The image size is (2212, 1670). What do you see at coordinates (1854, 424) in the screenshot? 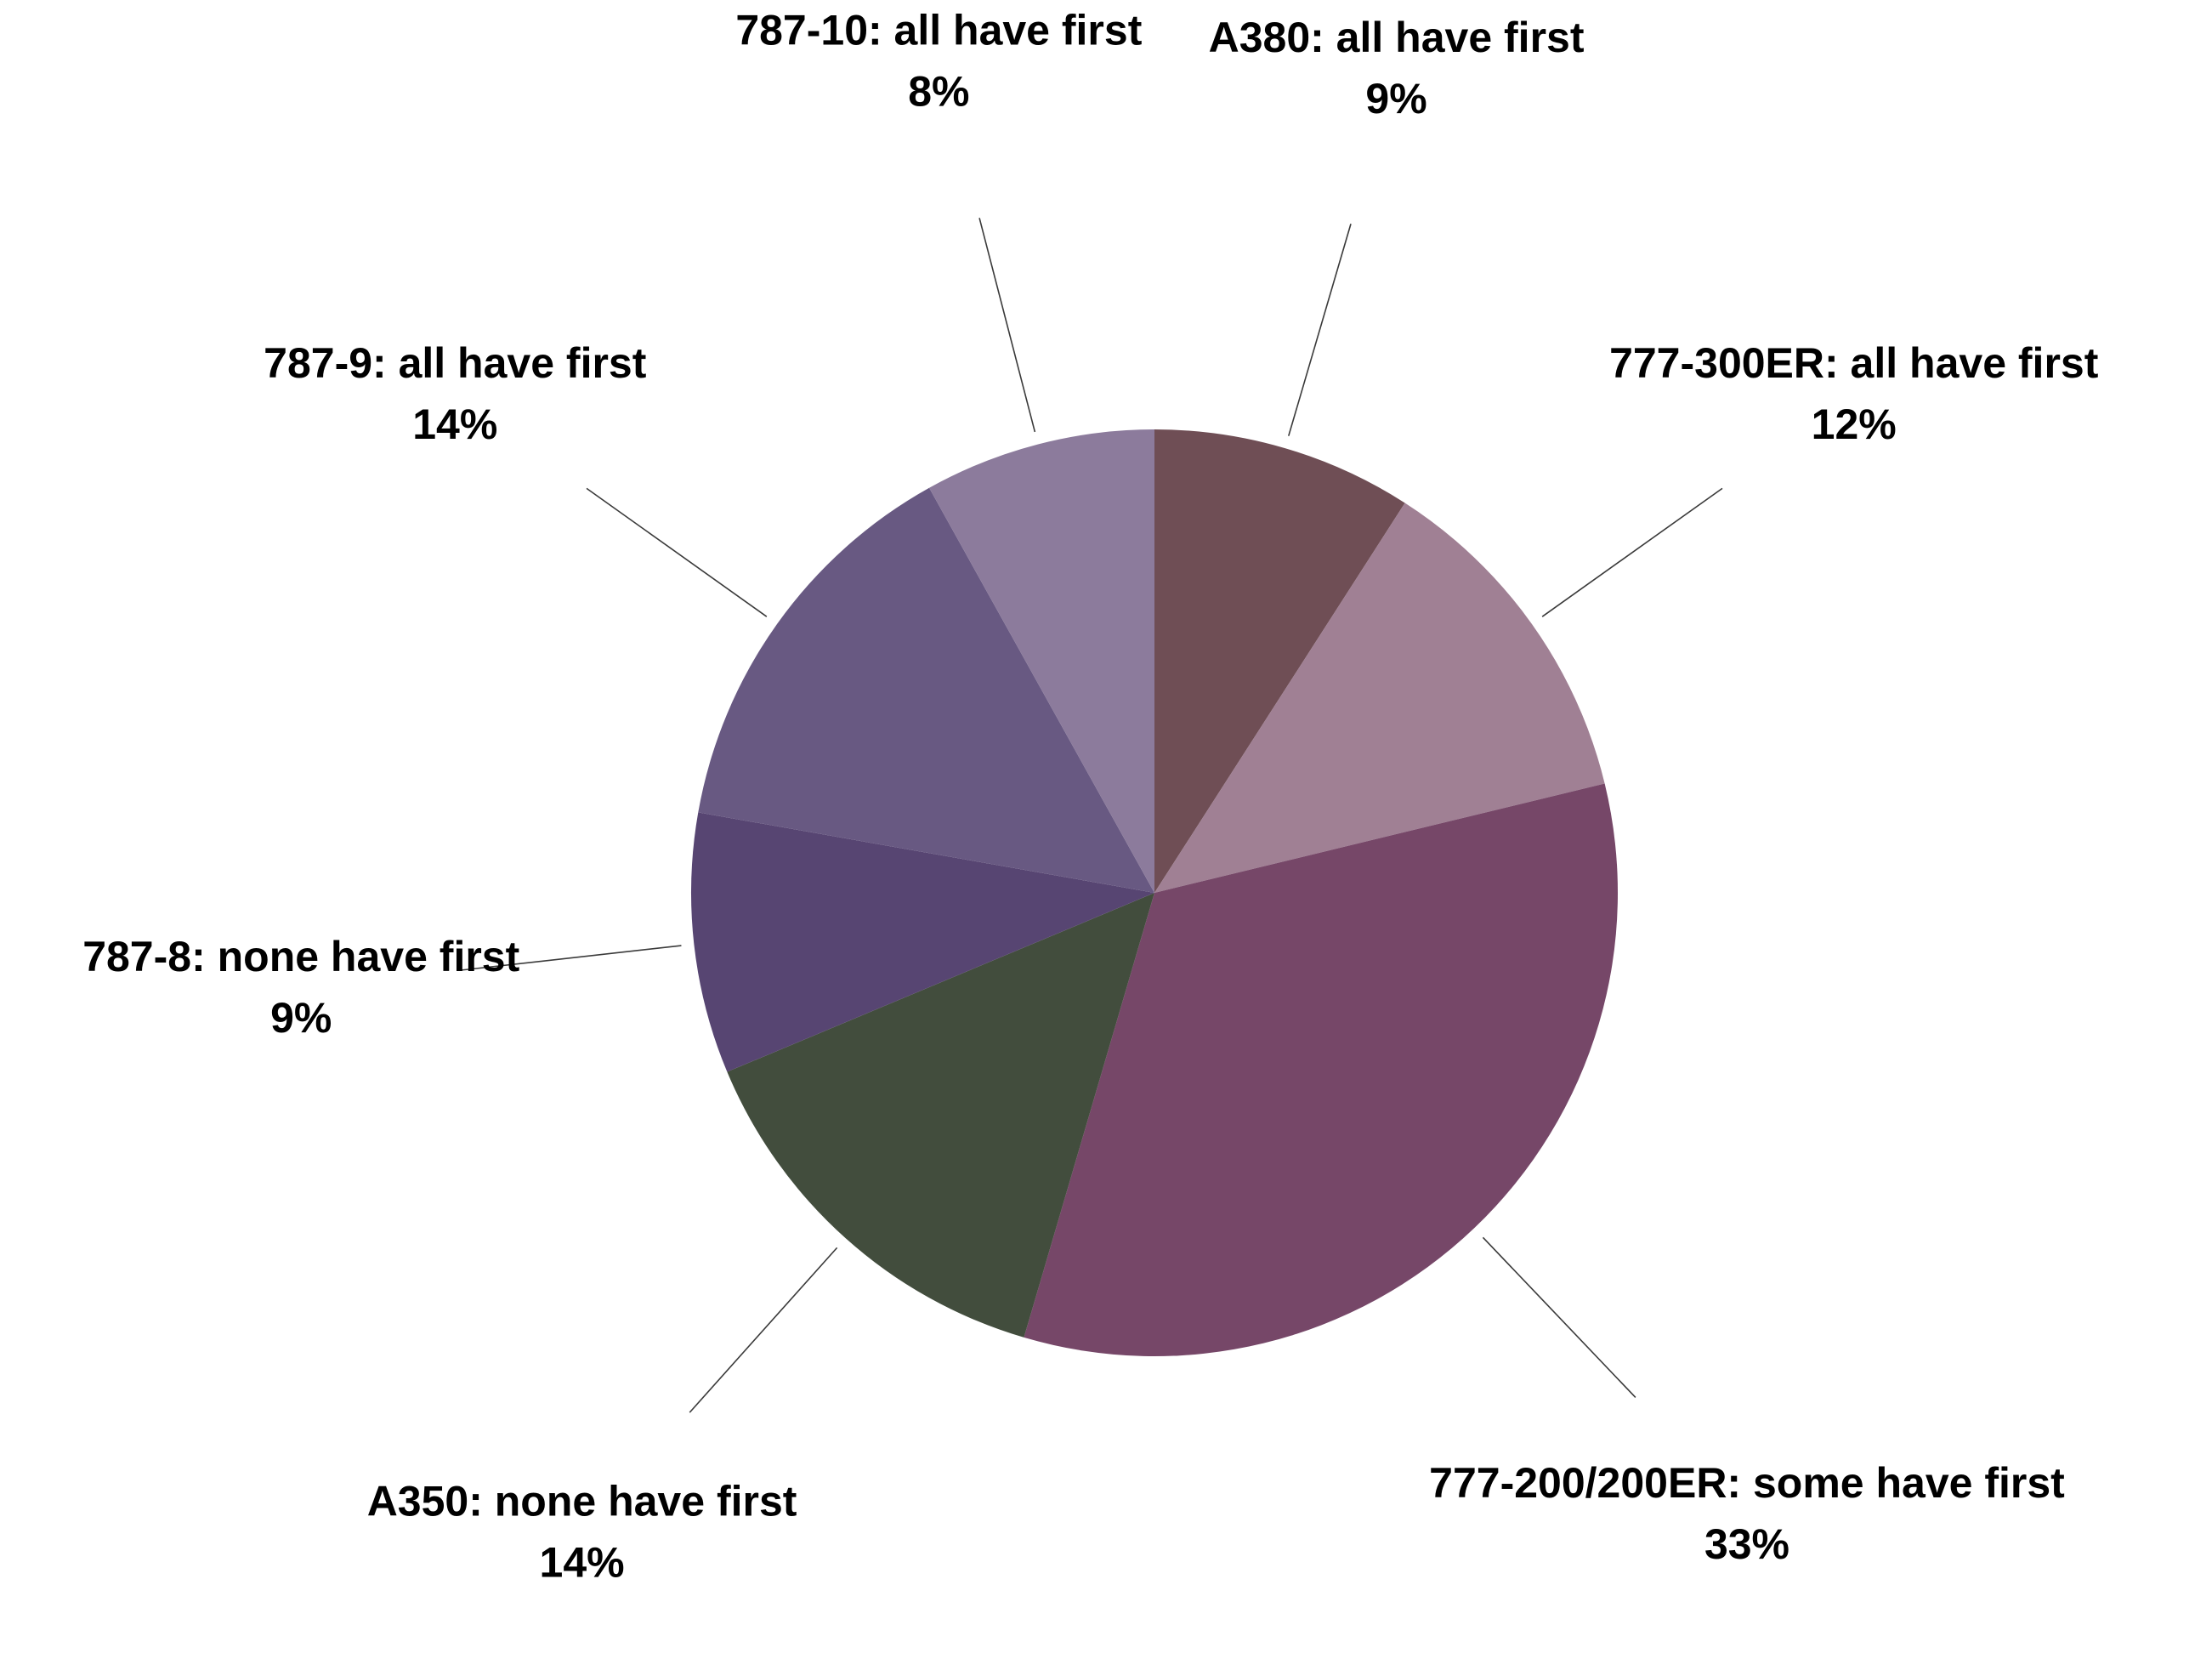
I see `slice-percent-label: 12%` at bounding box center [1854, 424].